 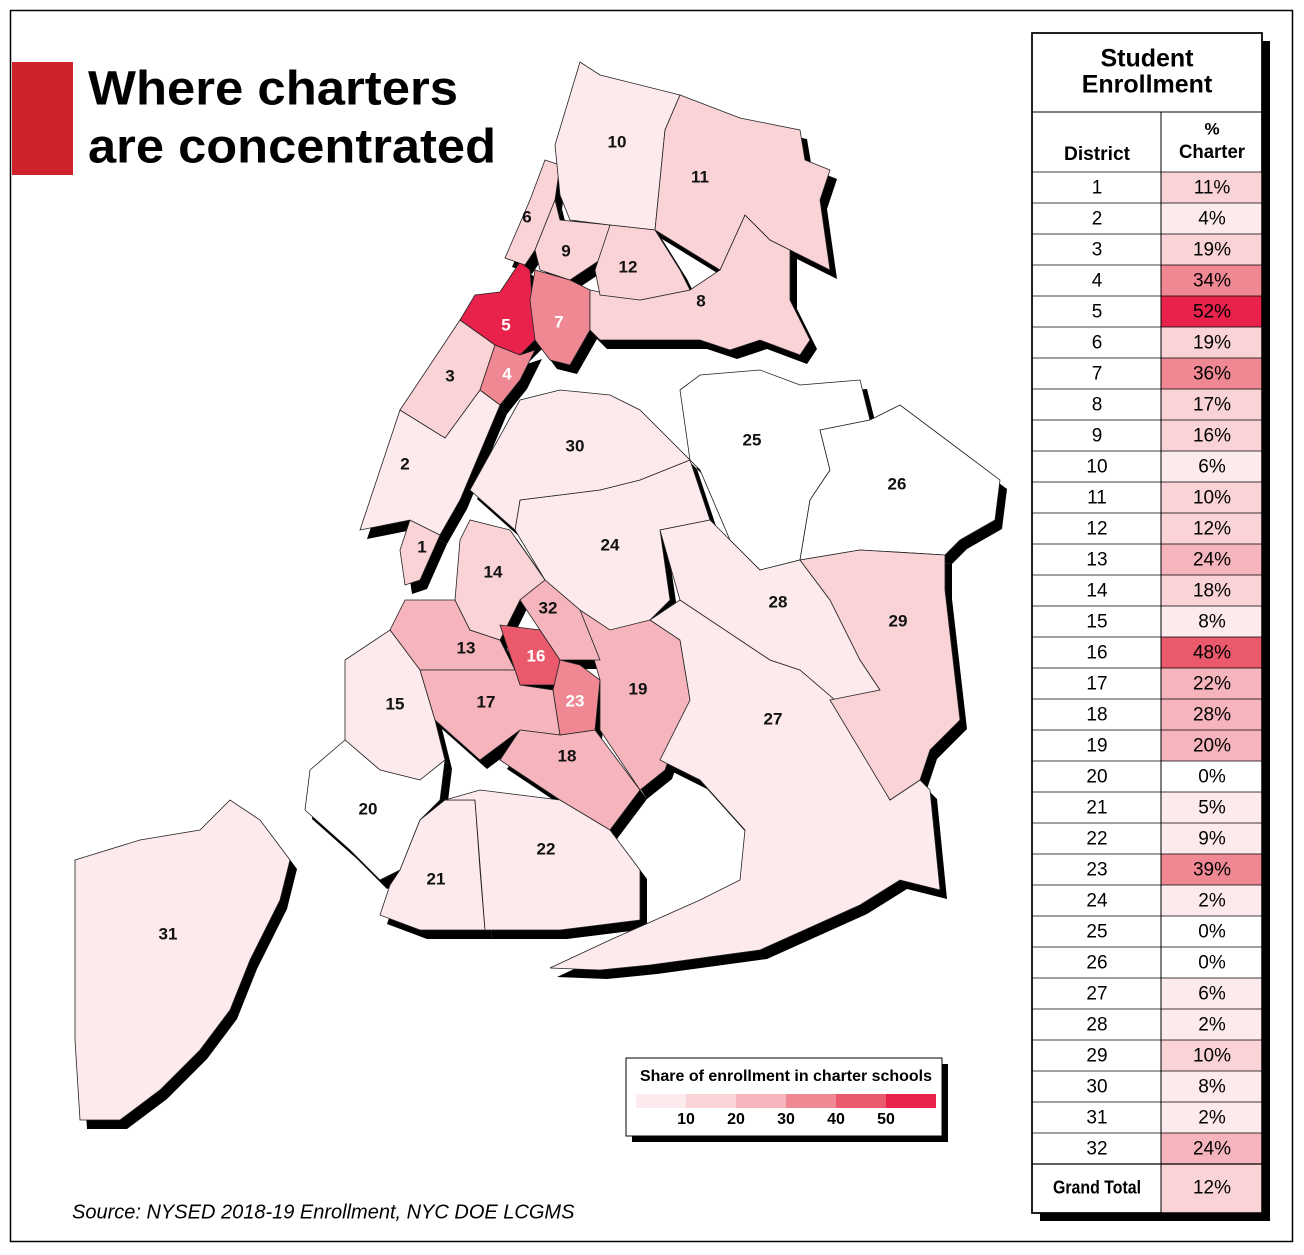 I want to click on district-cell: 7, so click(x=1097, y=374).